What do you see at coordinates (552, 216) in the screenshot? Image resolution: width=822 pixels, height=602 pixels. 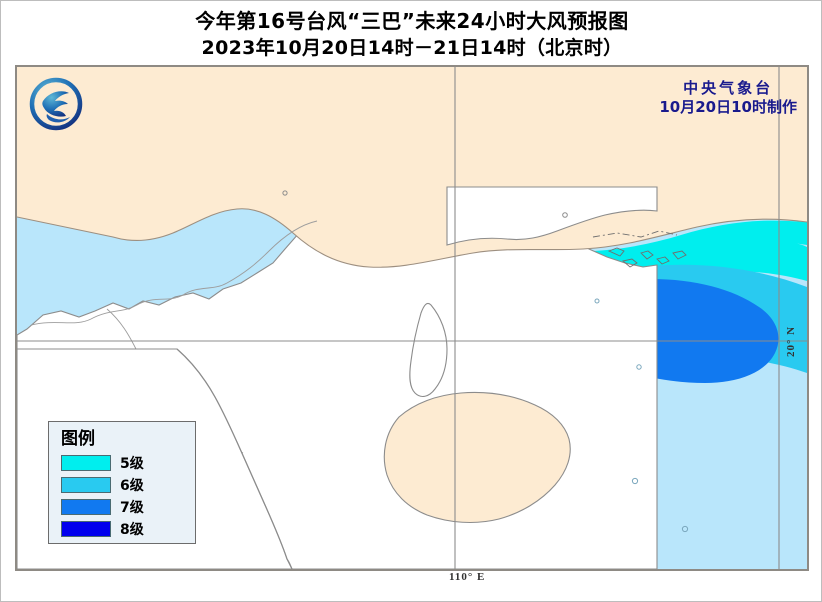 I see `land-guangdong-coast` at bounding box center [552, 216].